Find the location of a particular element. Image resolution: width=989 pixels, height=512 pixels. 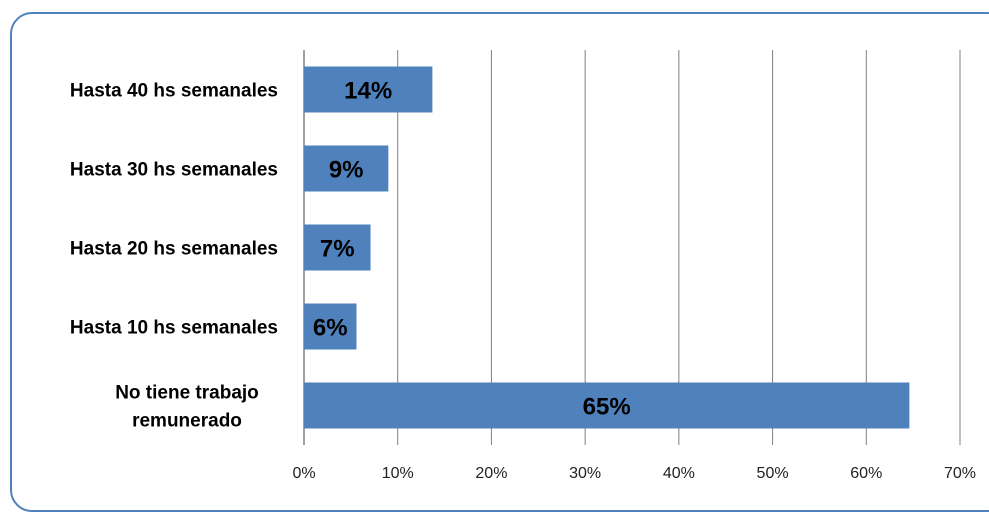

category-label: Hasta 20 hs semanales is located at coordinates (174, 249).